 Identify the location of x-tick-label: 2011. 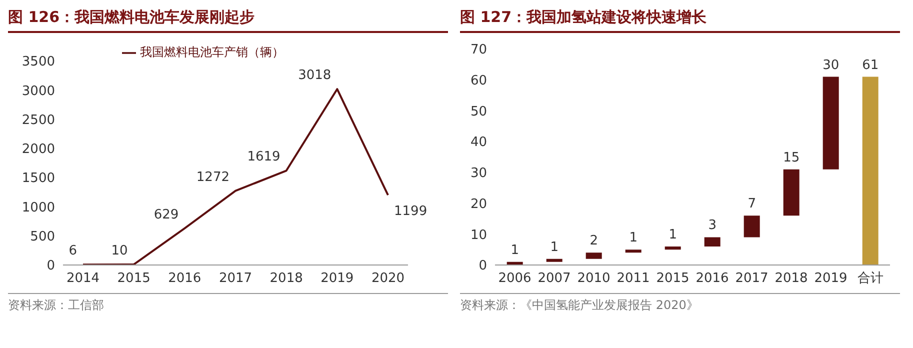
(633, 278).